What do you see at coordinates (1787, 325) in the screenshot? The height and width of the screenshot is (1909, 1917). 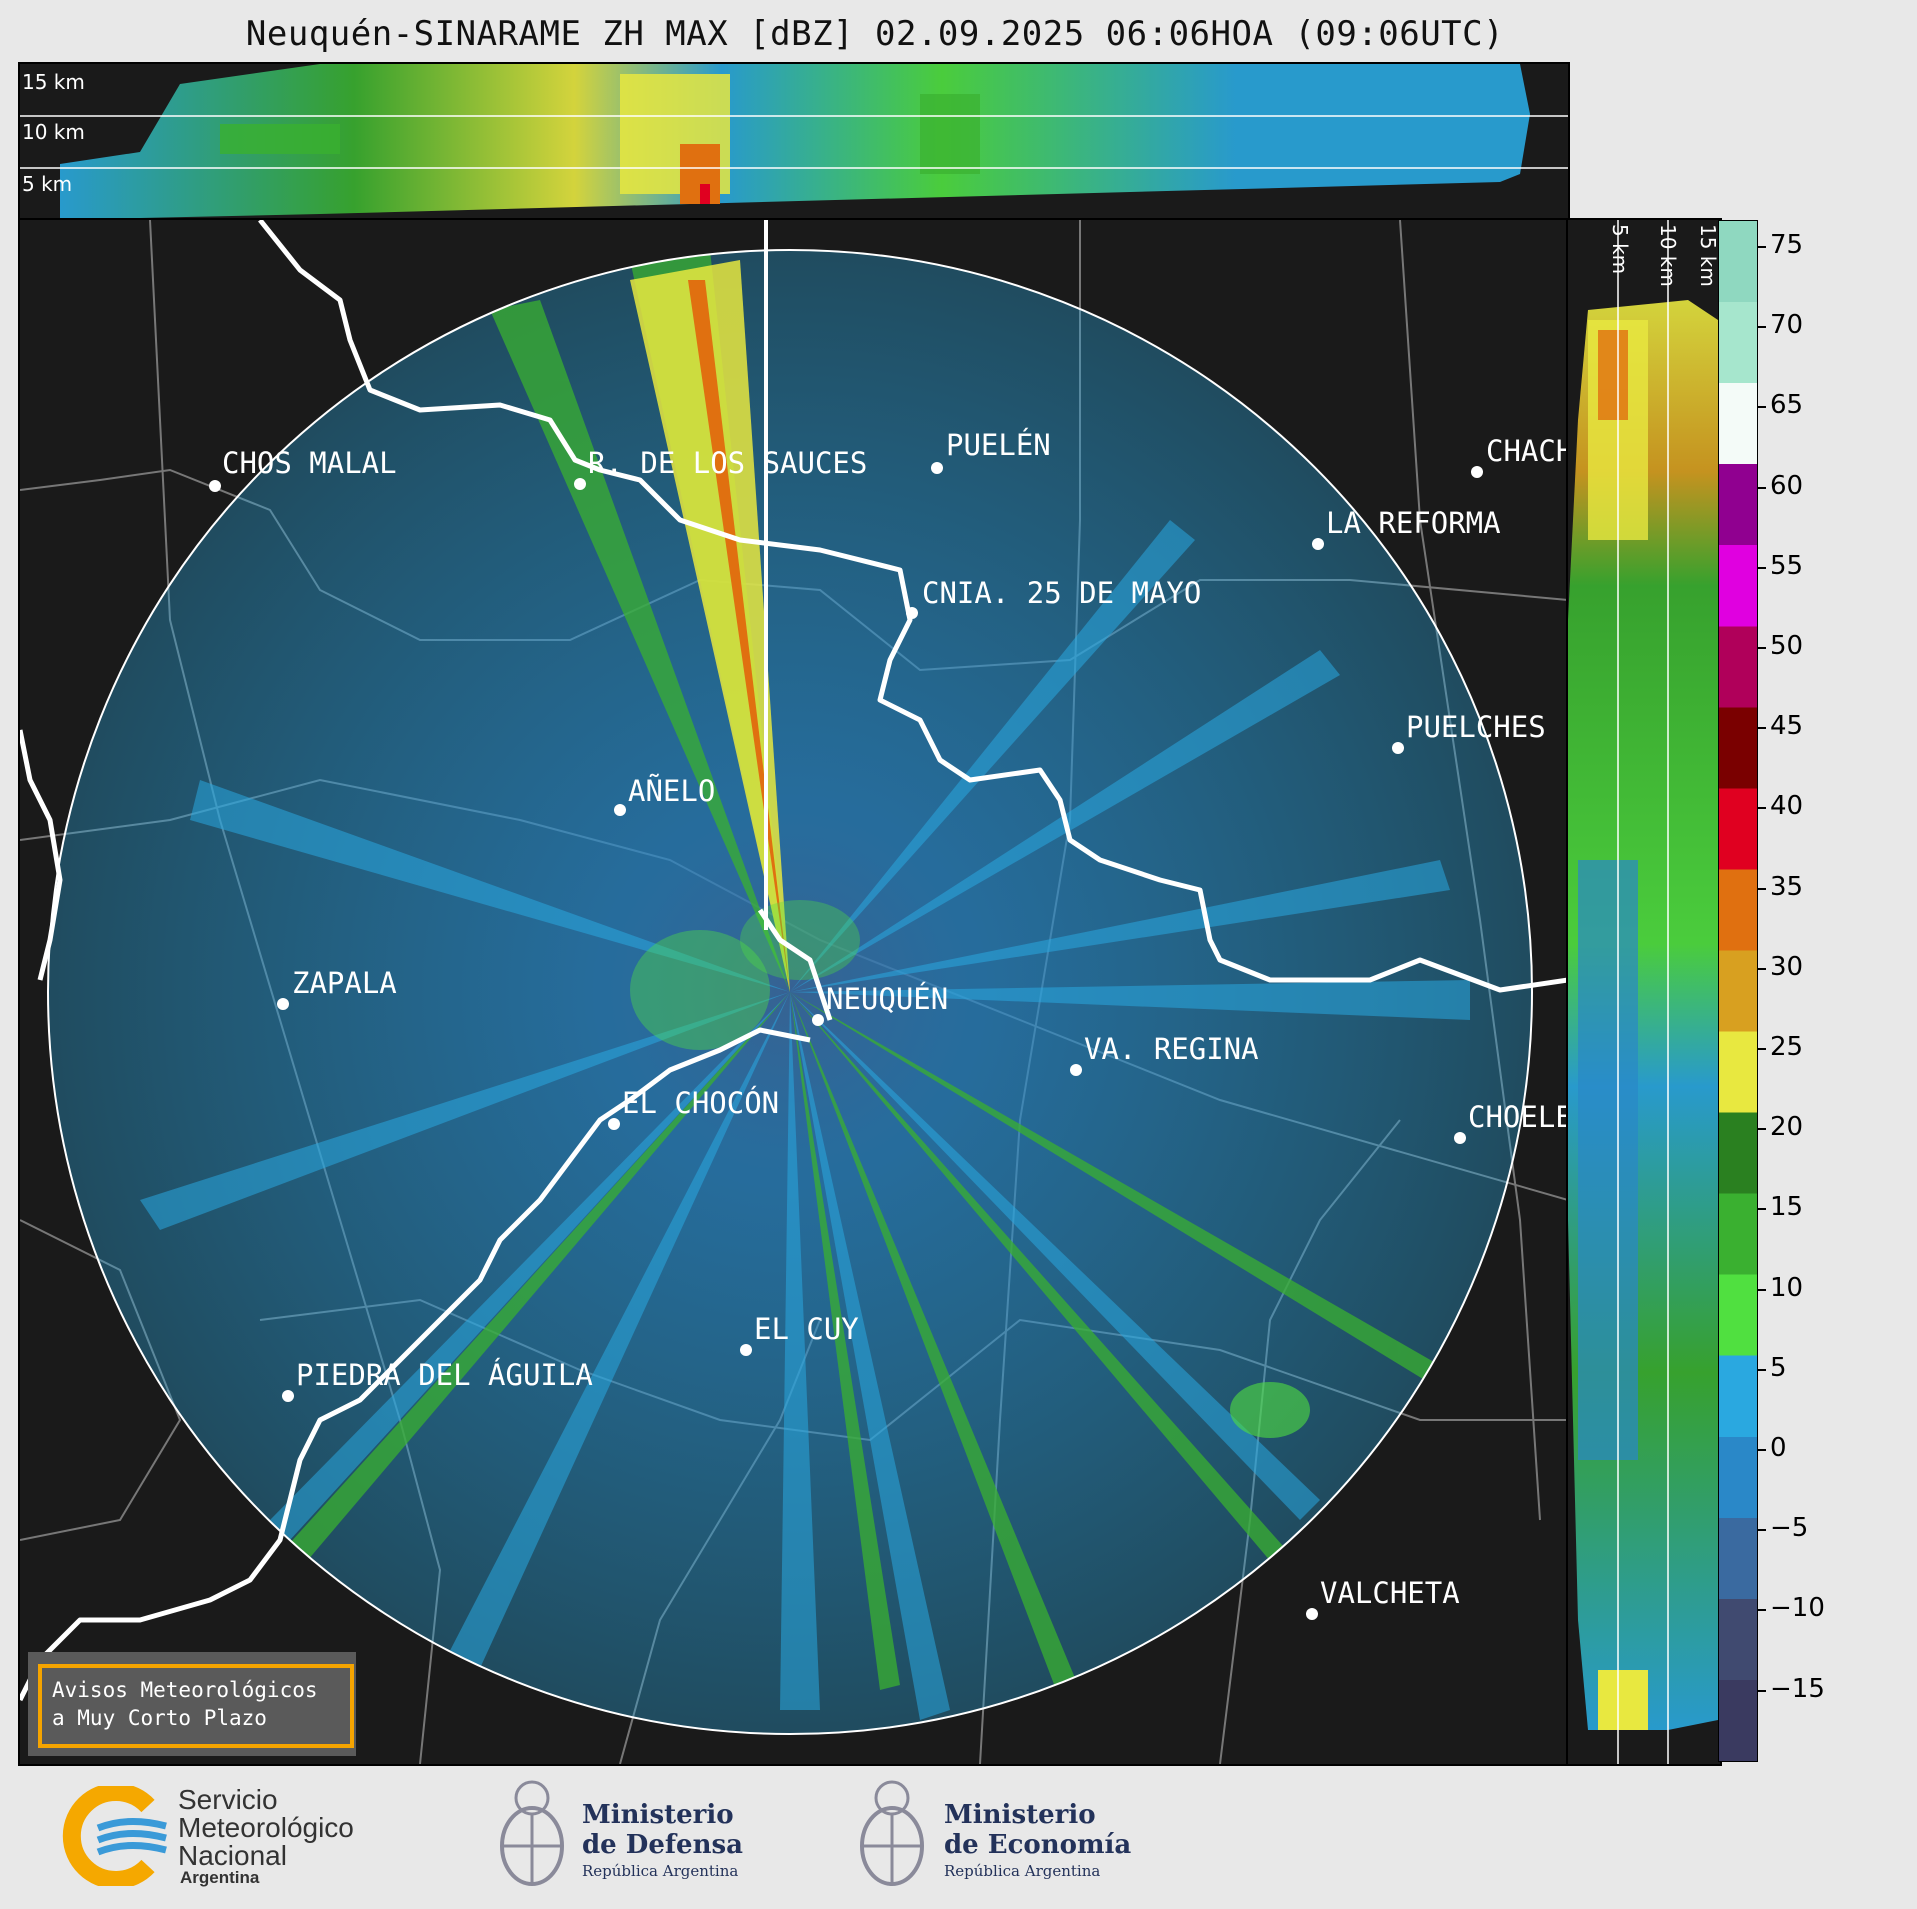 I see `colorbar-tick-label: 70` at bounding box center [1787, 325].